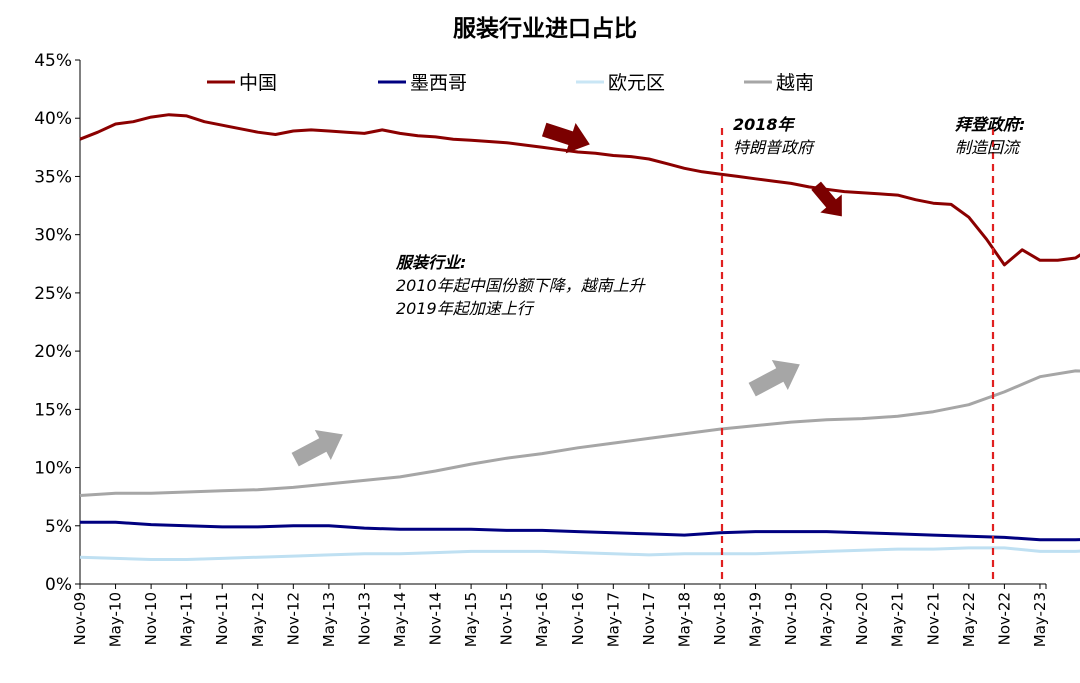 Image resolution: width=1080 pixels, height=683 pixels. What do you see at coordinates (578, 618) in the screenshot?
I see `x-tick-label: Nov-16` at bounding box center [578, 618].